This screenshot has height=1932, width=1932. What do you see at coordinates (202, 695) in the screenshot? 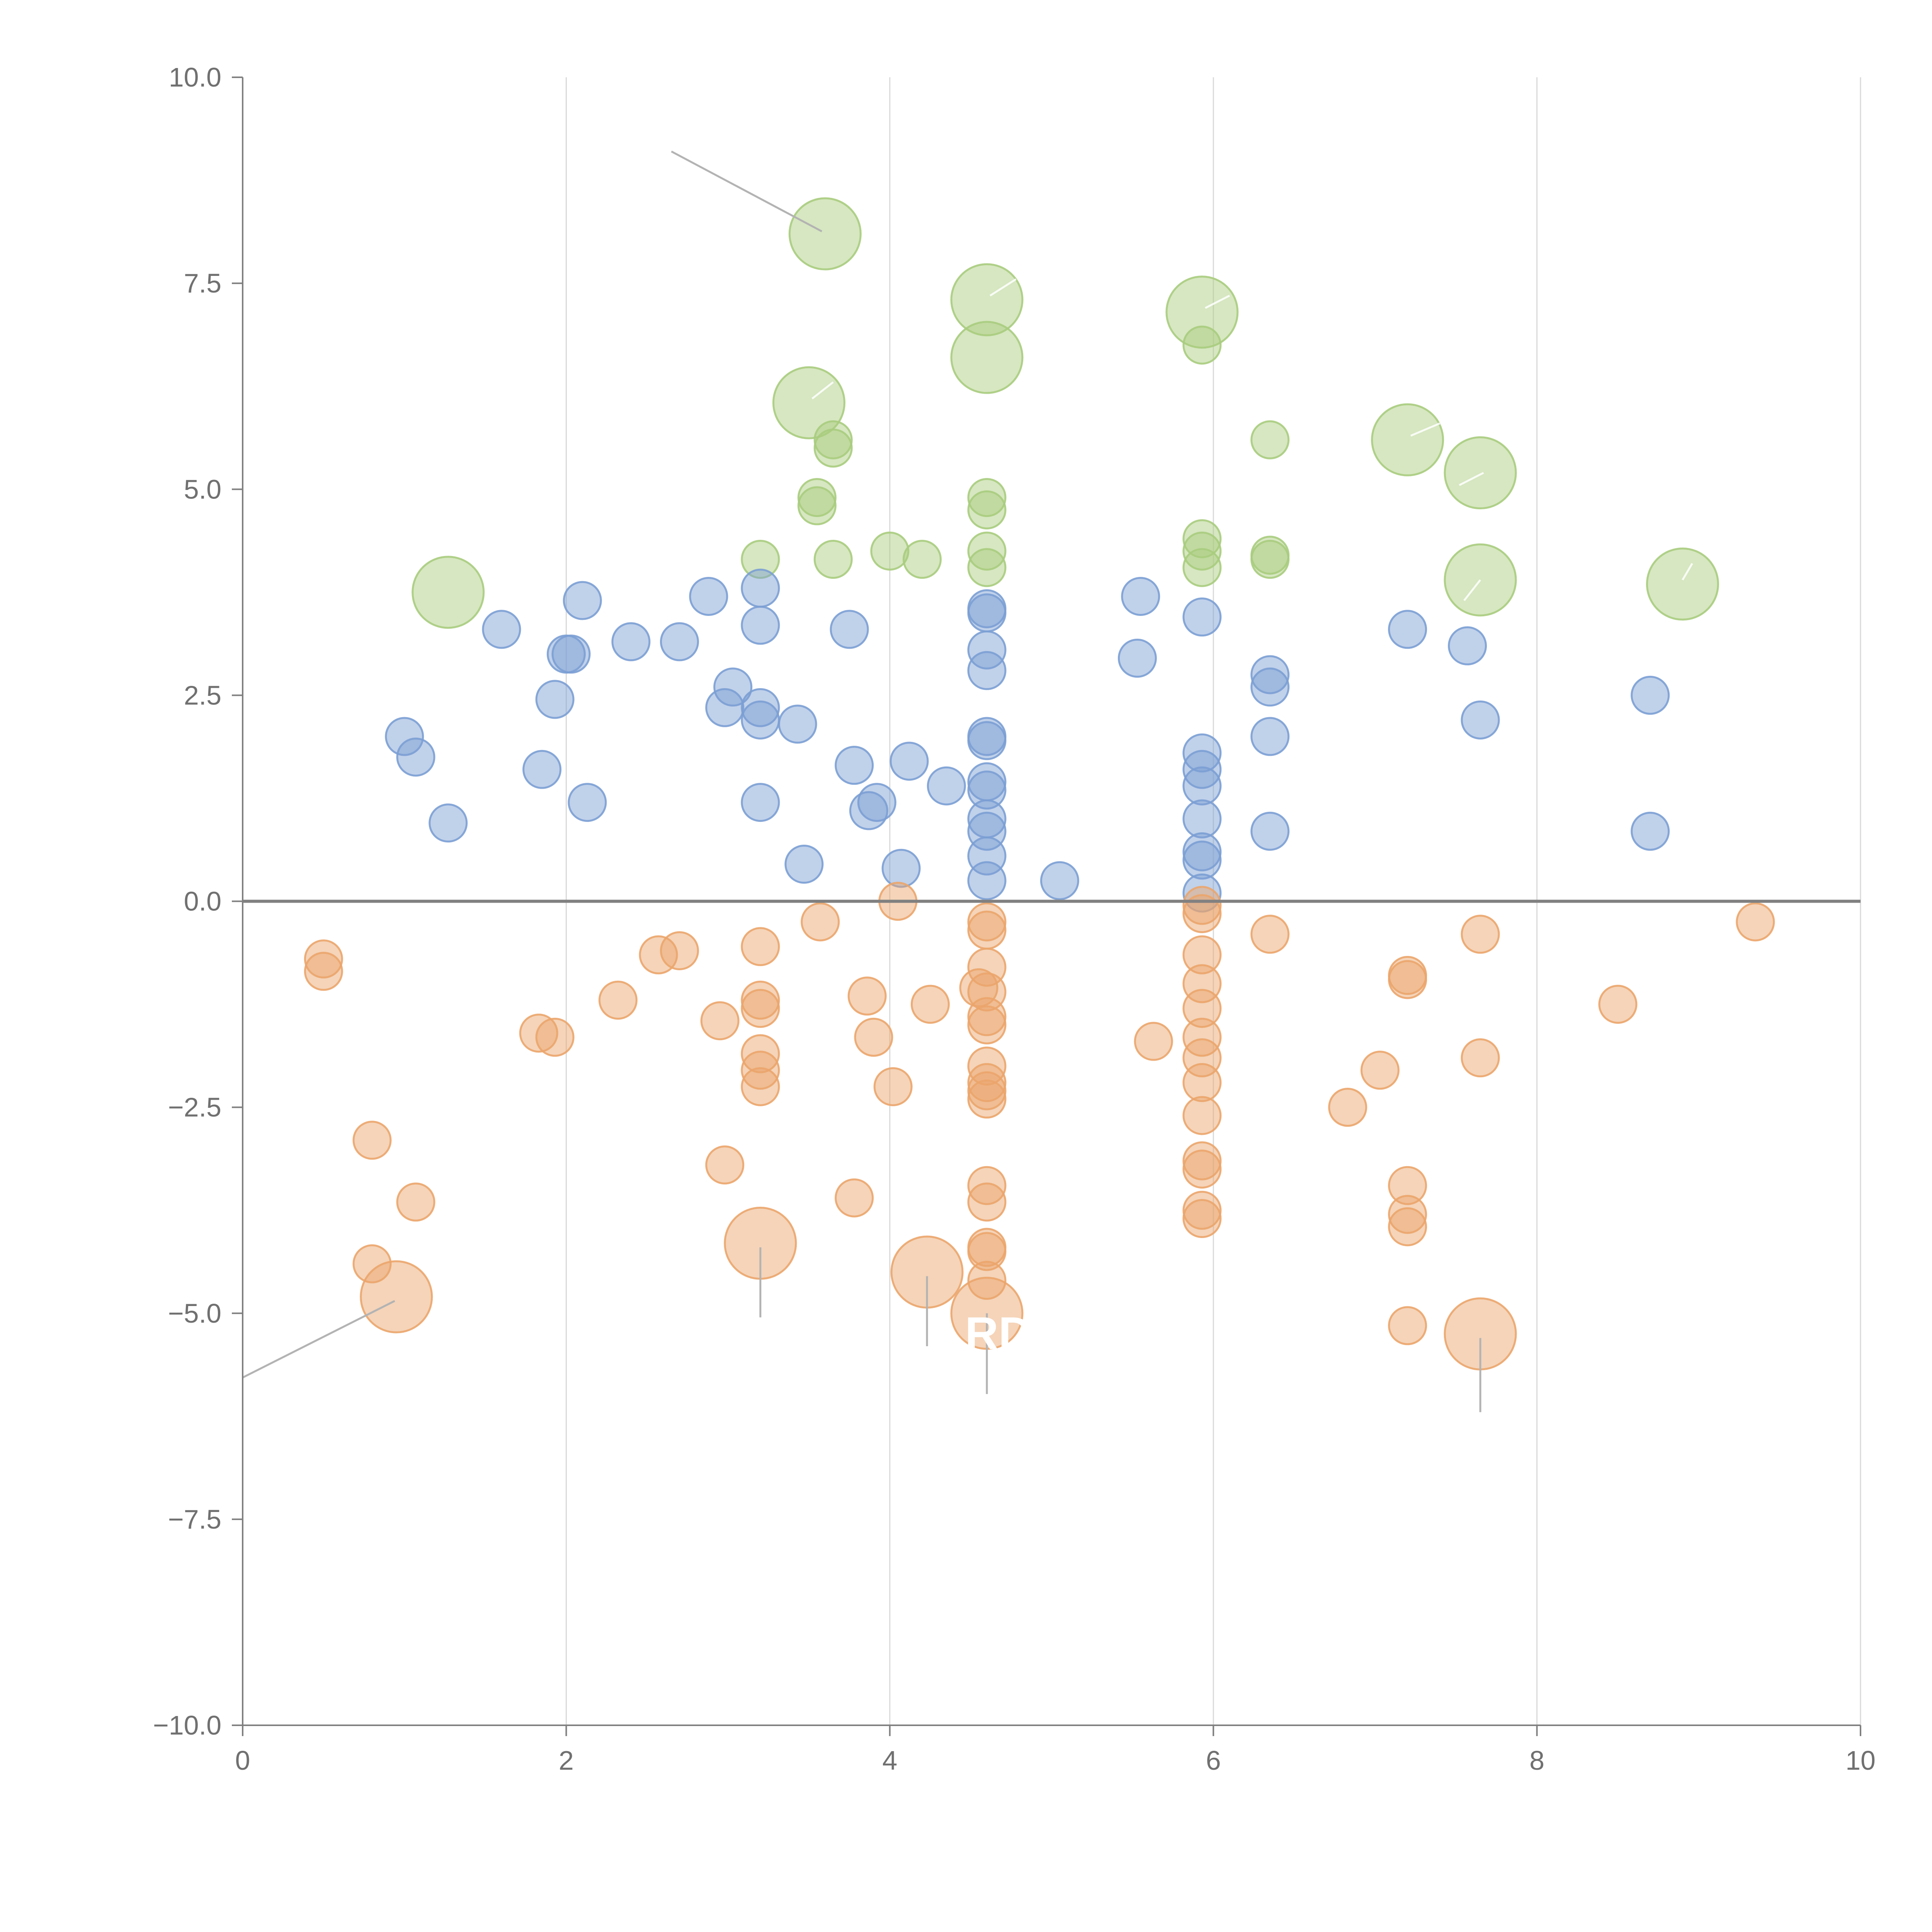
I see `y-tick-label: 2.5` at bounding box center [202, 695].